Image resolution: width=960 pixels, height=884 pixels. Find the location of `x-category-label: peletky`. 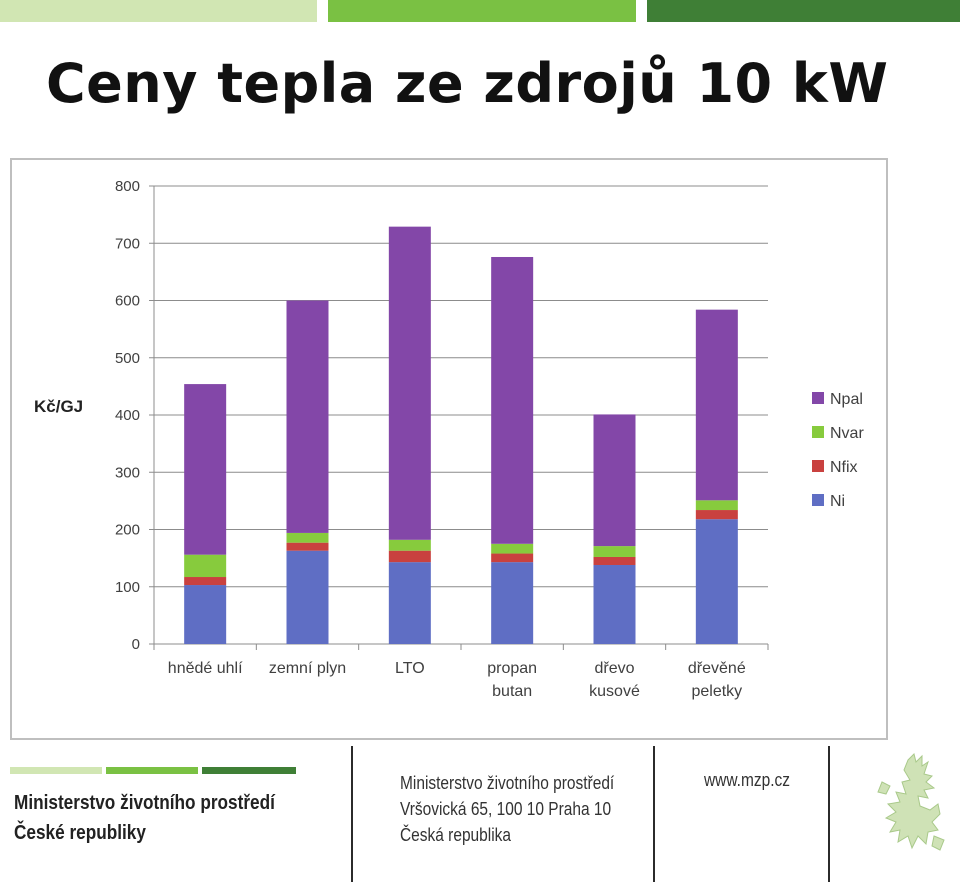

x-category-label: peletky is located at coordinates (716, 691).